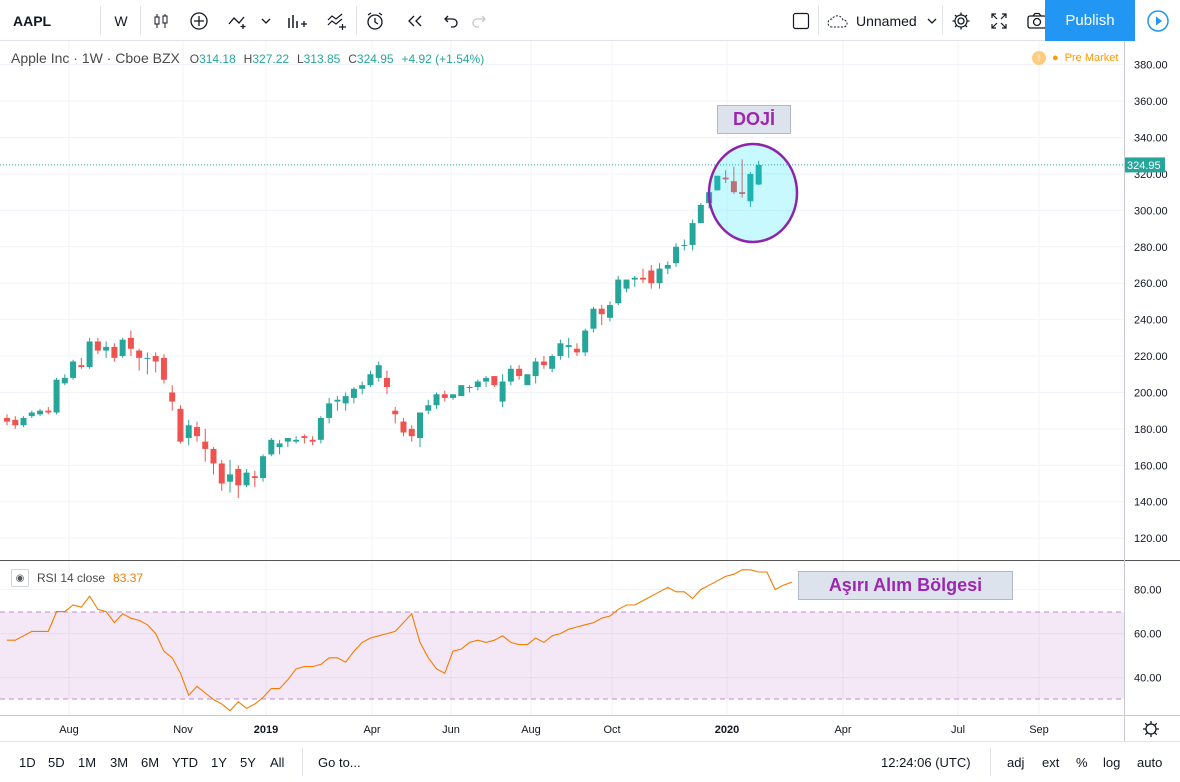 The width and height of the screenshot is (1180, 782). Describe the element at coordinates (239, 20) in the screenshot. I see `compare-icon` at that location.